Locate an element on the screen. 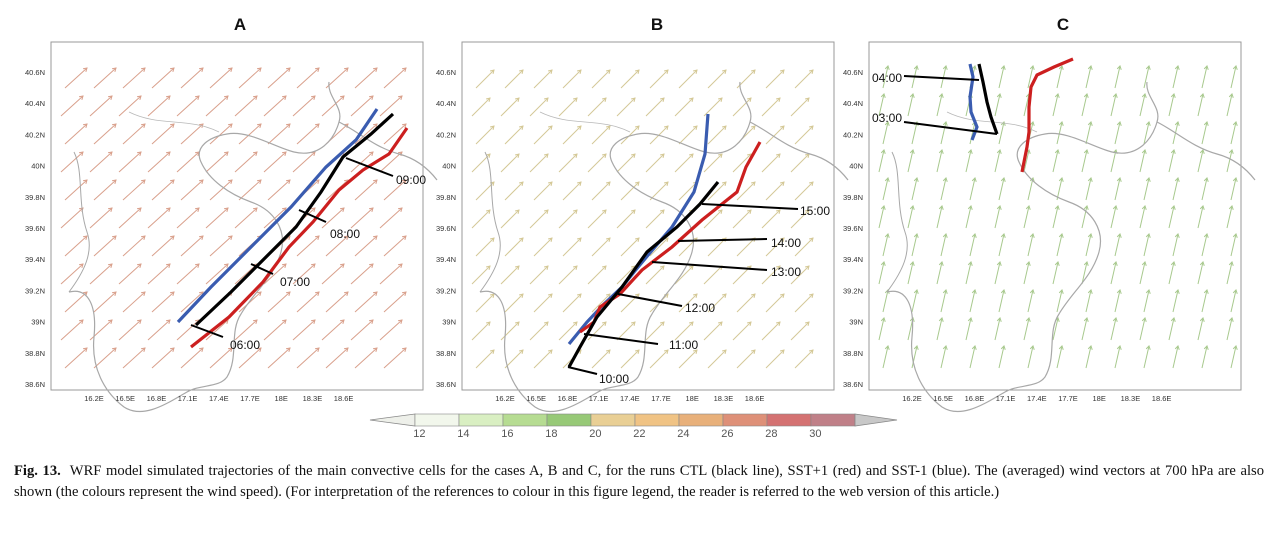 The width and height of the screenshot is (1287, 537). time-label: 14:00 is located at coordinates (786, 243).